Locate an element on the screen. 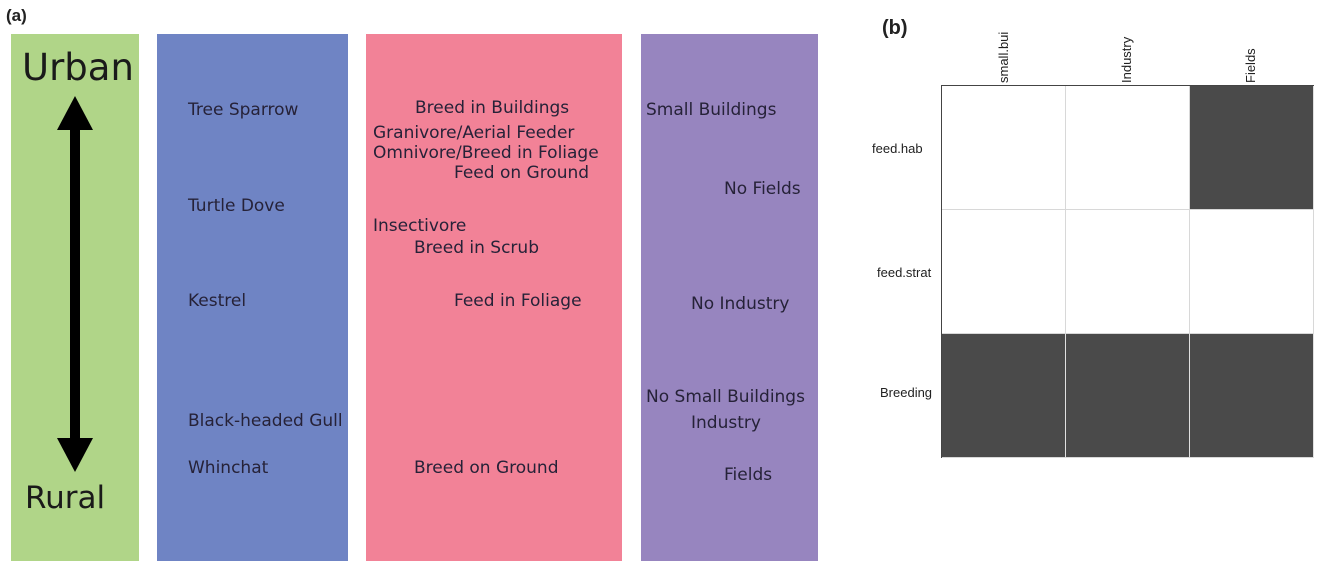  matrix-cell-feed-strat-Industry is located at coordinates (1128, 272).